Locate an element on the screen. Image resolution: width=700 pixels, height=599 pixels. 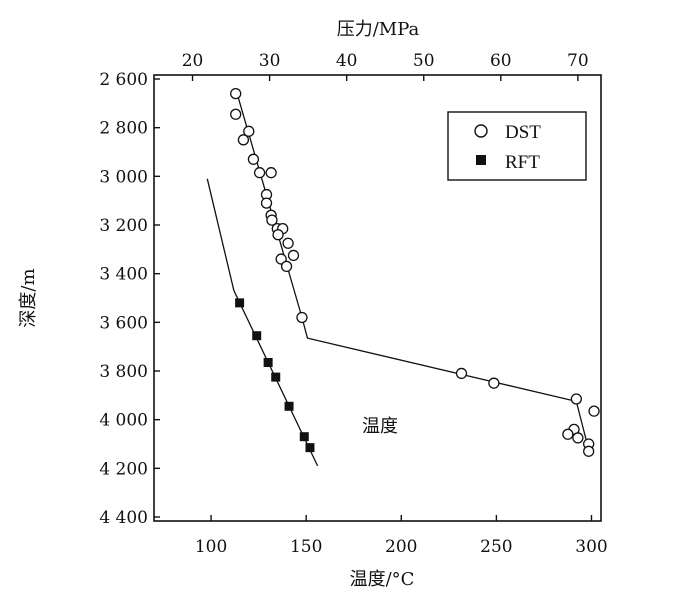
legend-rft-label: RFT is located at coordinates (522, 162).